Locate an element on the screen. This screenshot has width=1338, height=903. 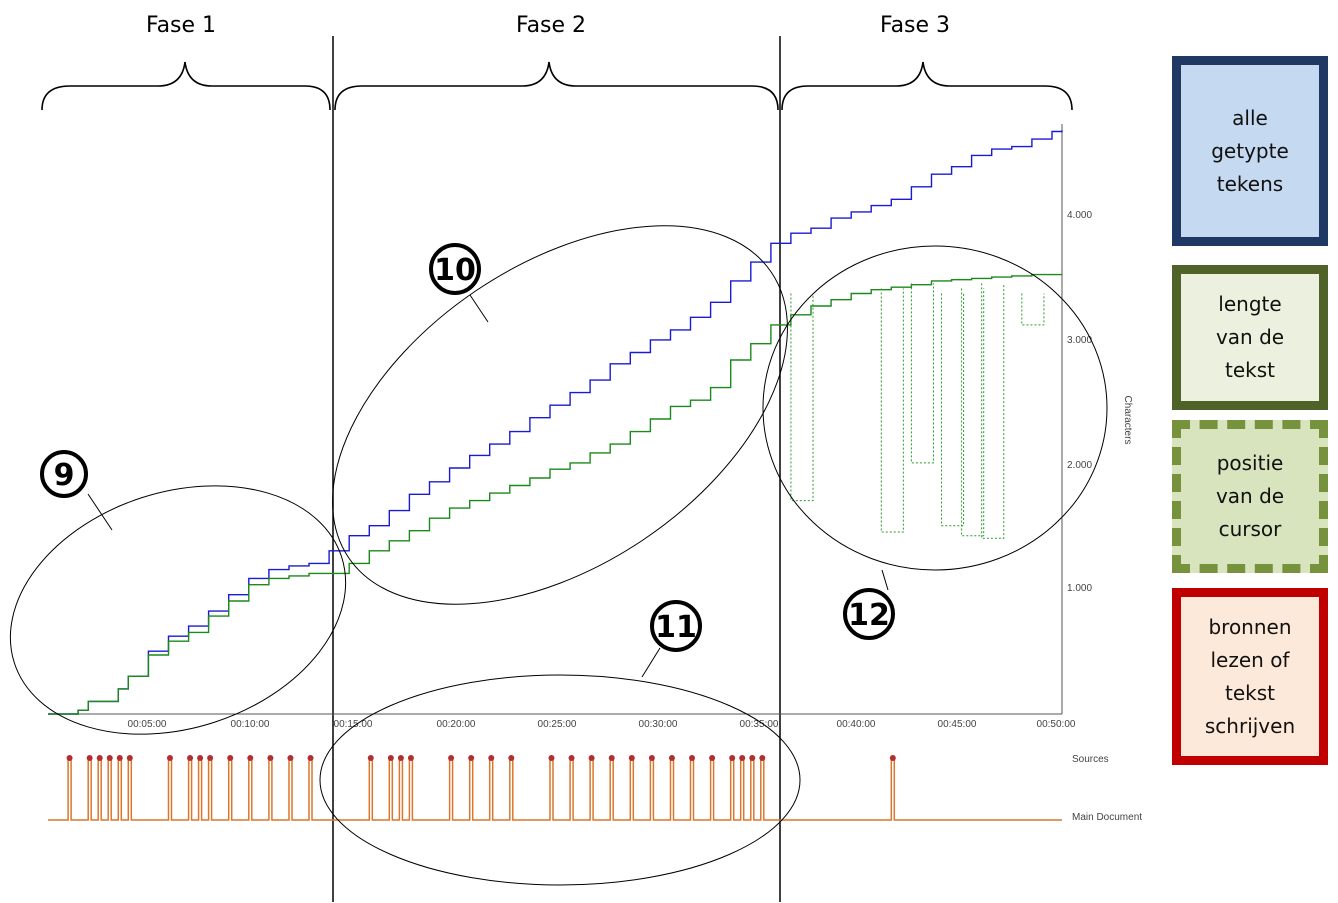
annotation-12-marker is located at coordinates (869, 614).